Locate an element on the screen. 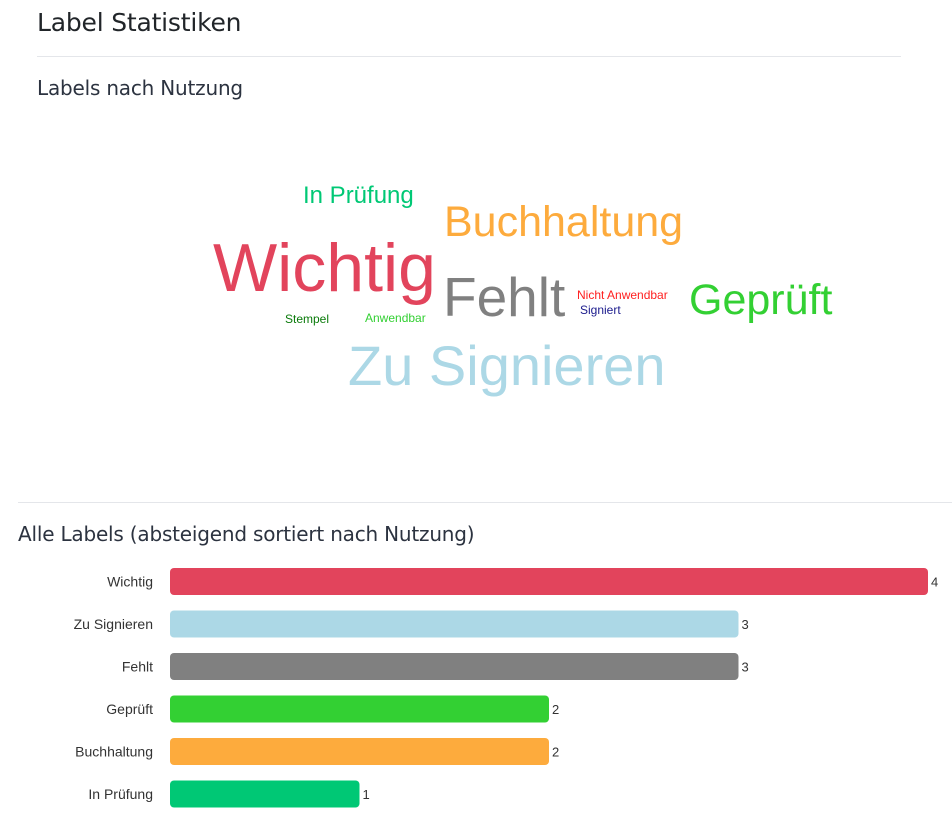  title-divider is located at coordinates (469, 56).